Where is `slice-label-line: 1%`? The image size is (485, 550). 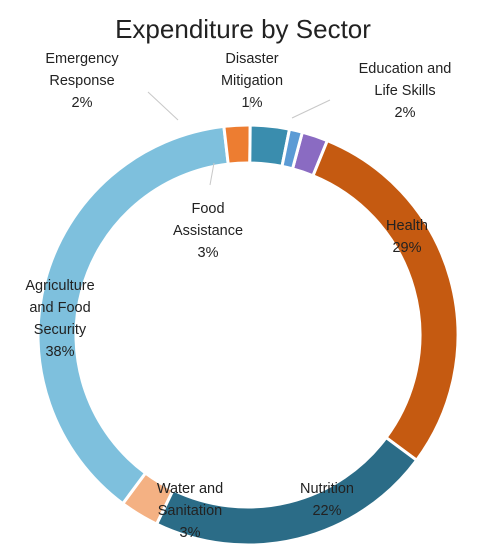 slice-label-line: 1% is located at coordinates (252, 103).